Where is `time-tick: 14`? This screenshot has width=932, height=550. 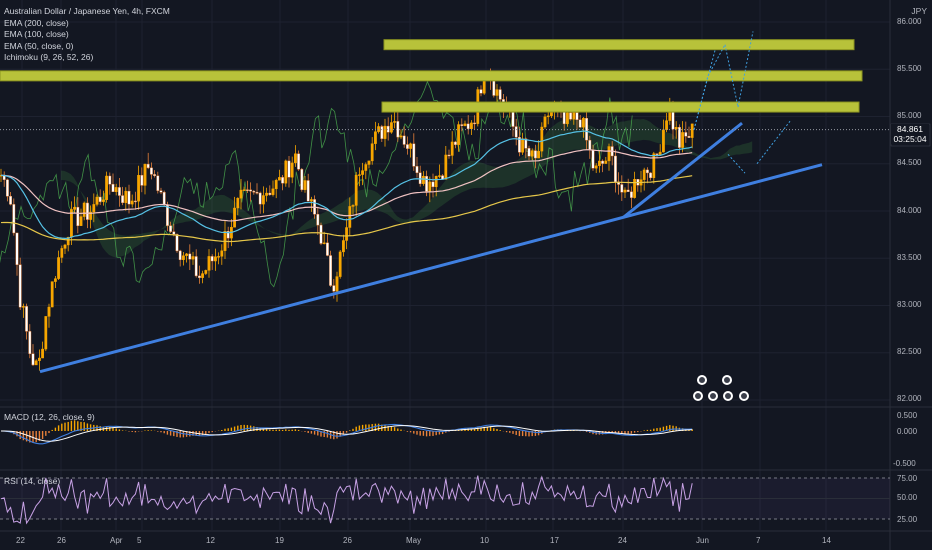
time-tick: 14 is located at coordinates (826, 540).